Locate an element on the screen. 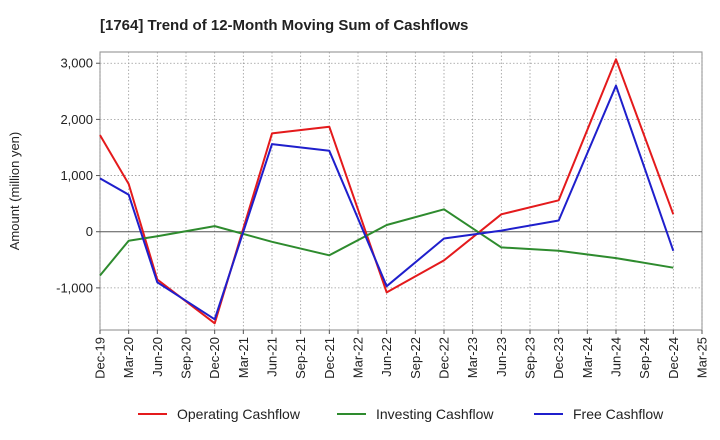 The width and height of the screenshot is (720, 440). legend-label: Investing Cashflow is located at coordinates (435, 414).